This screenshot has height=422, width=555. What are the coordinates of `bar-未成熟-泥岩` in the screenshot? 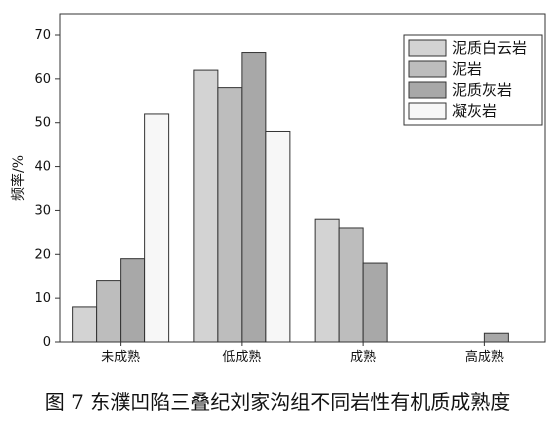 It's located at (109, 311).